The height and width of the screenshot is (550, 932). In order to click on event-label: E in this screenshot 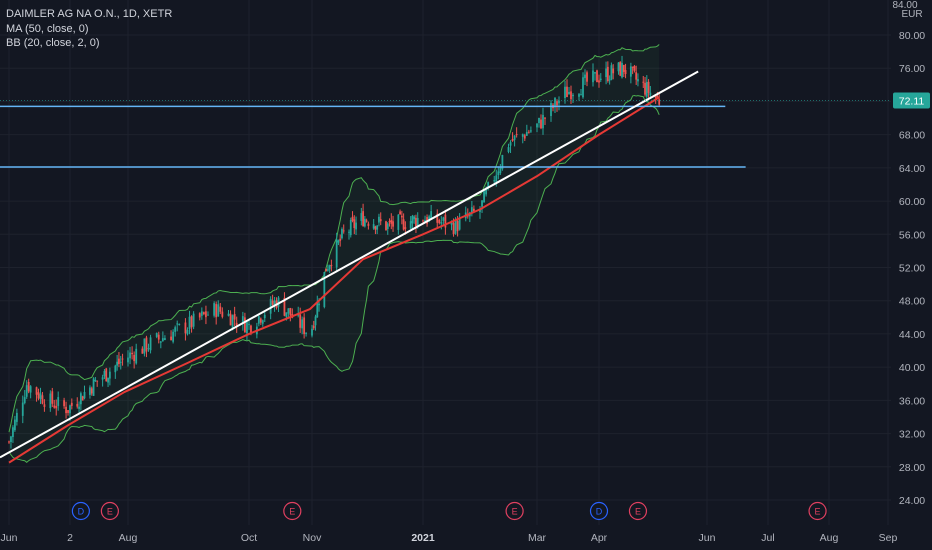, I will do `click(818, 512)`.